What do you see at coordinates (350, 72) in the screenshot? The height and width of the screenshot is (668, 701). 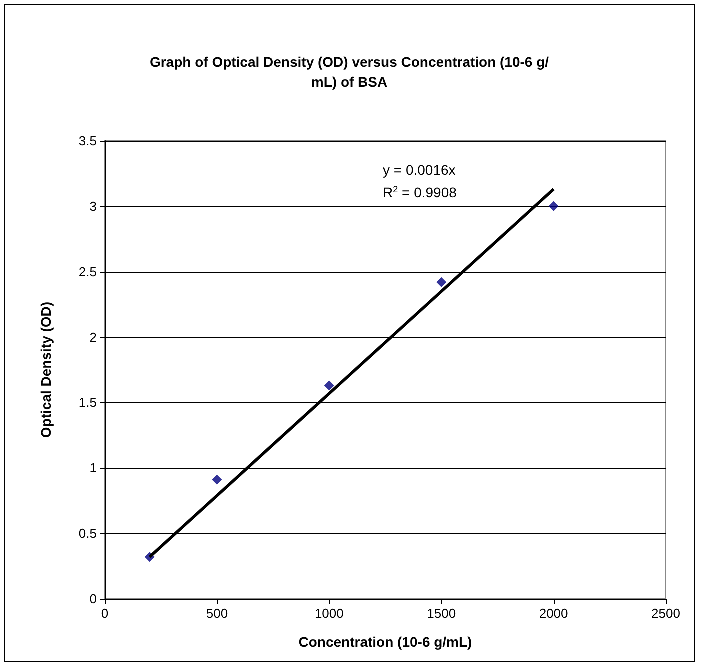 I see `chart-title: Graph of Optical Density (OD) versus Concentration (10-6 g/mL) of BSA` at bounding box center [350, 72].